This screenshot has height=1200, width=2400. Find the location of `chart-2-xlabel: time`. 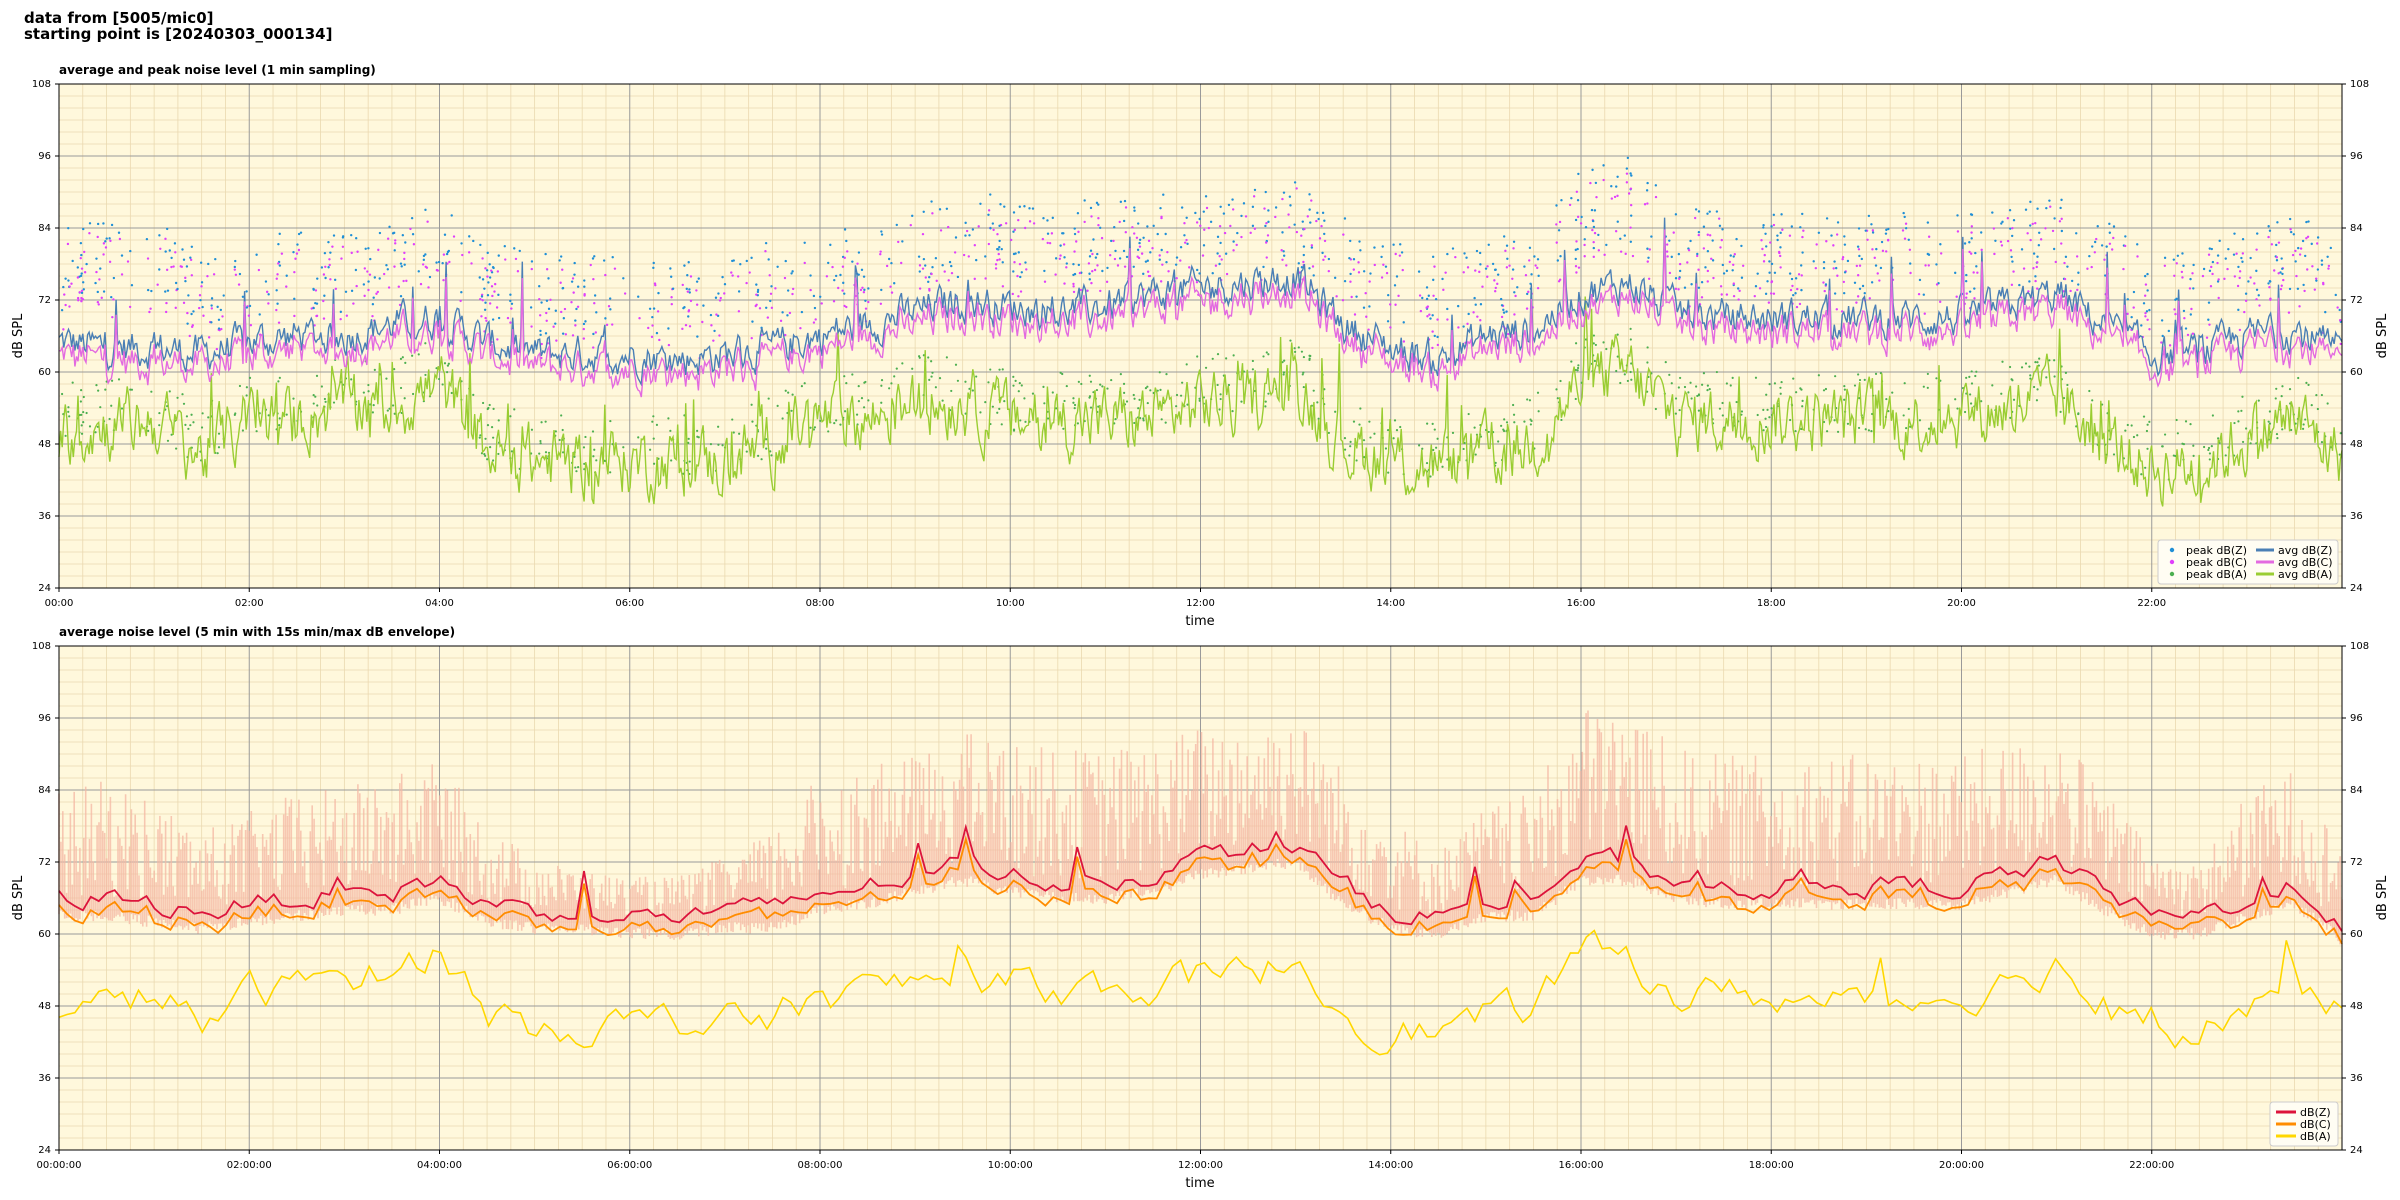

chart-2-xlabel: time is located at coordinates (1199, 1183).